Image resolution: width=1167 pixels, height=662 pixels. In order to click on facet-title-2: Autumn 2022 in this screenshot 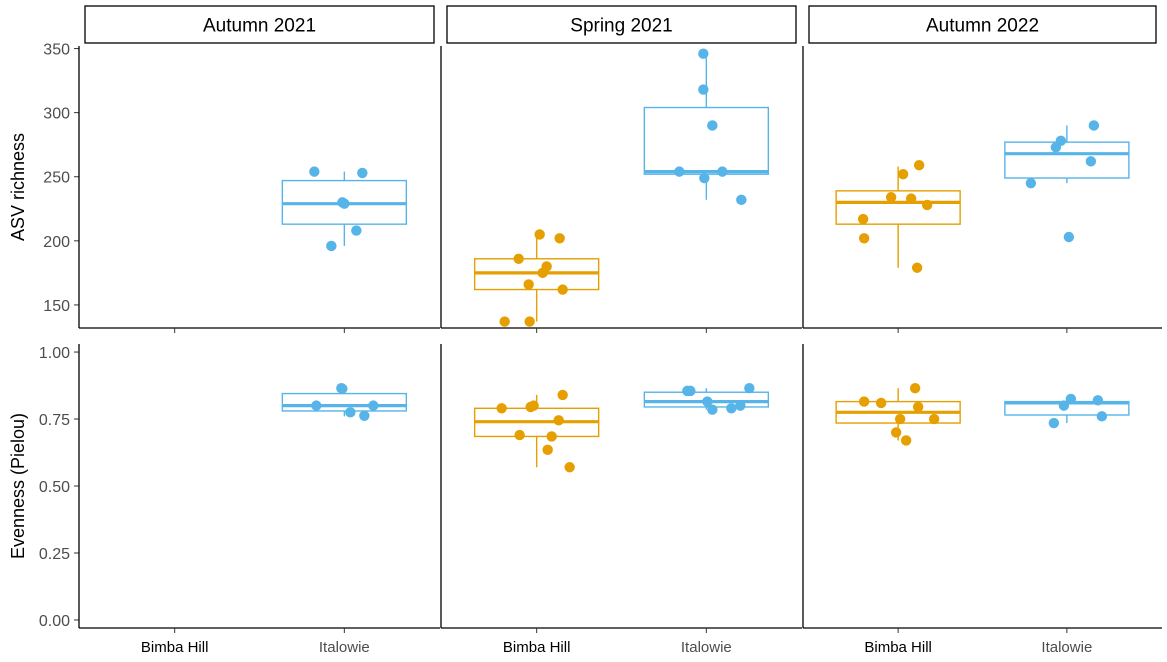, I will do `click(982, 26)`.